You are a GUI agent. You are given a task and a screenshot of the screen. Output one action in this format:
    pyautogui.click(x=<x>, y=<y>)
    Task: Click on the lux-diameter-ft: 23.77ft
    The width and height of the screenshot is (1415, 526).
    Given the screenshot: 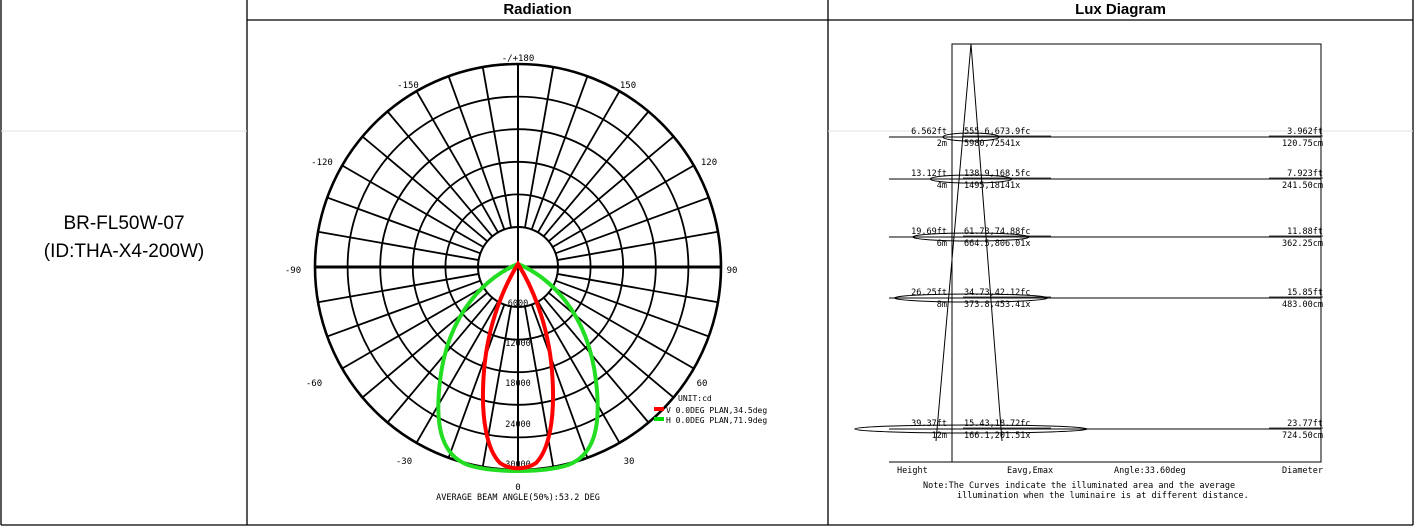 What is the action you would take?
    pyautogui.click(x=1305, y=424)
    